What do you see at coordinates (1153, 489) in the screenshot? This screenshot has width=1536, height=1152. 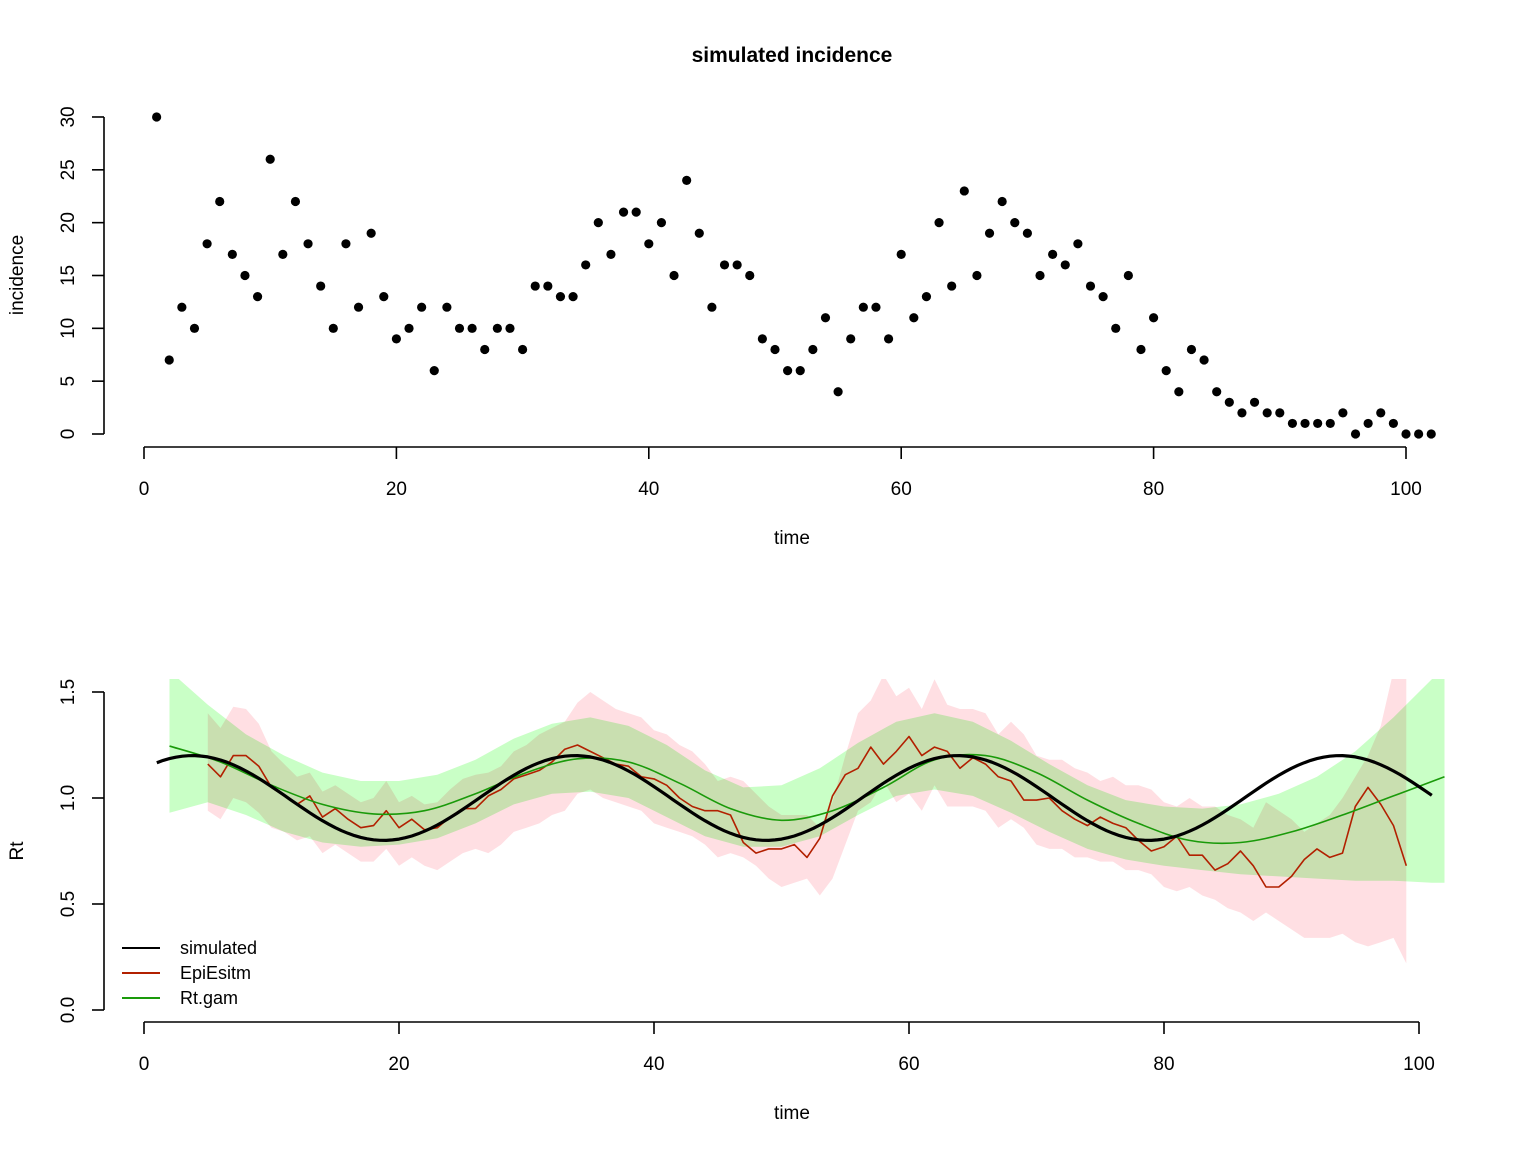 I see `x-tick-label: 80` at bounding box center [1153, 489].